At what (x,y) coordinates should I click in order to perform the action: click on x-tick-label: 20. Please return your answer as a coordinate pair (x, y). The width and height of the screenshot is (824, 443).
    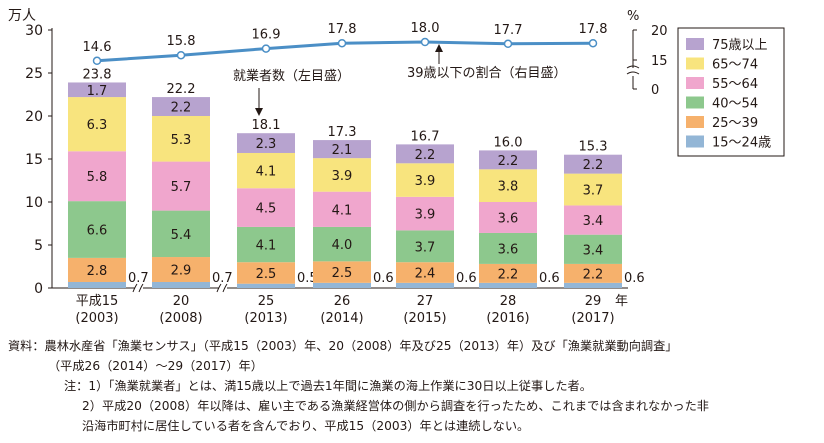
    Looking at the image, I should click on (181, 301).